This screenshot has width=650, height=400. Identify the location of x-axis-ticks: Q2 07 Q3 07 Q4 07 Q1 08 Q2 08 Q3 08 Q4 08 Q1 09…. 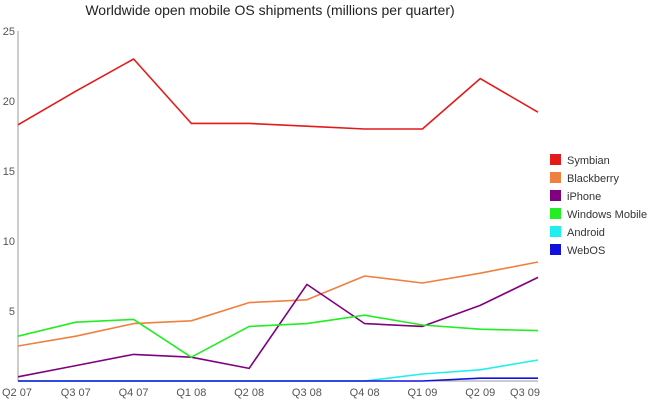
(271, 393).